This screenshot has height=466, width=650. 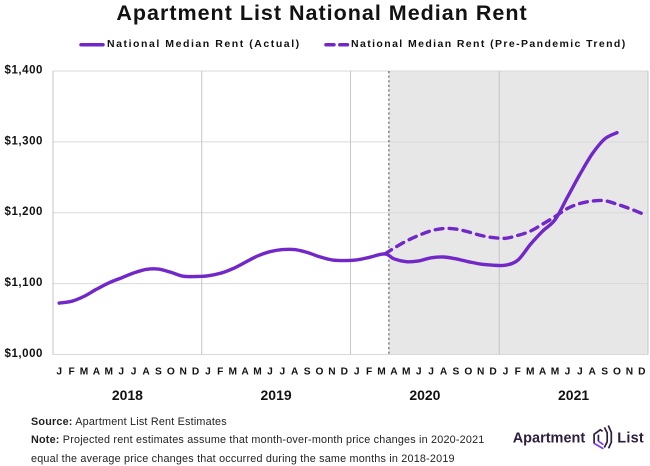 I want to click on svg-text: $1,300, so click(x=24, y=141).